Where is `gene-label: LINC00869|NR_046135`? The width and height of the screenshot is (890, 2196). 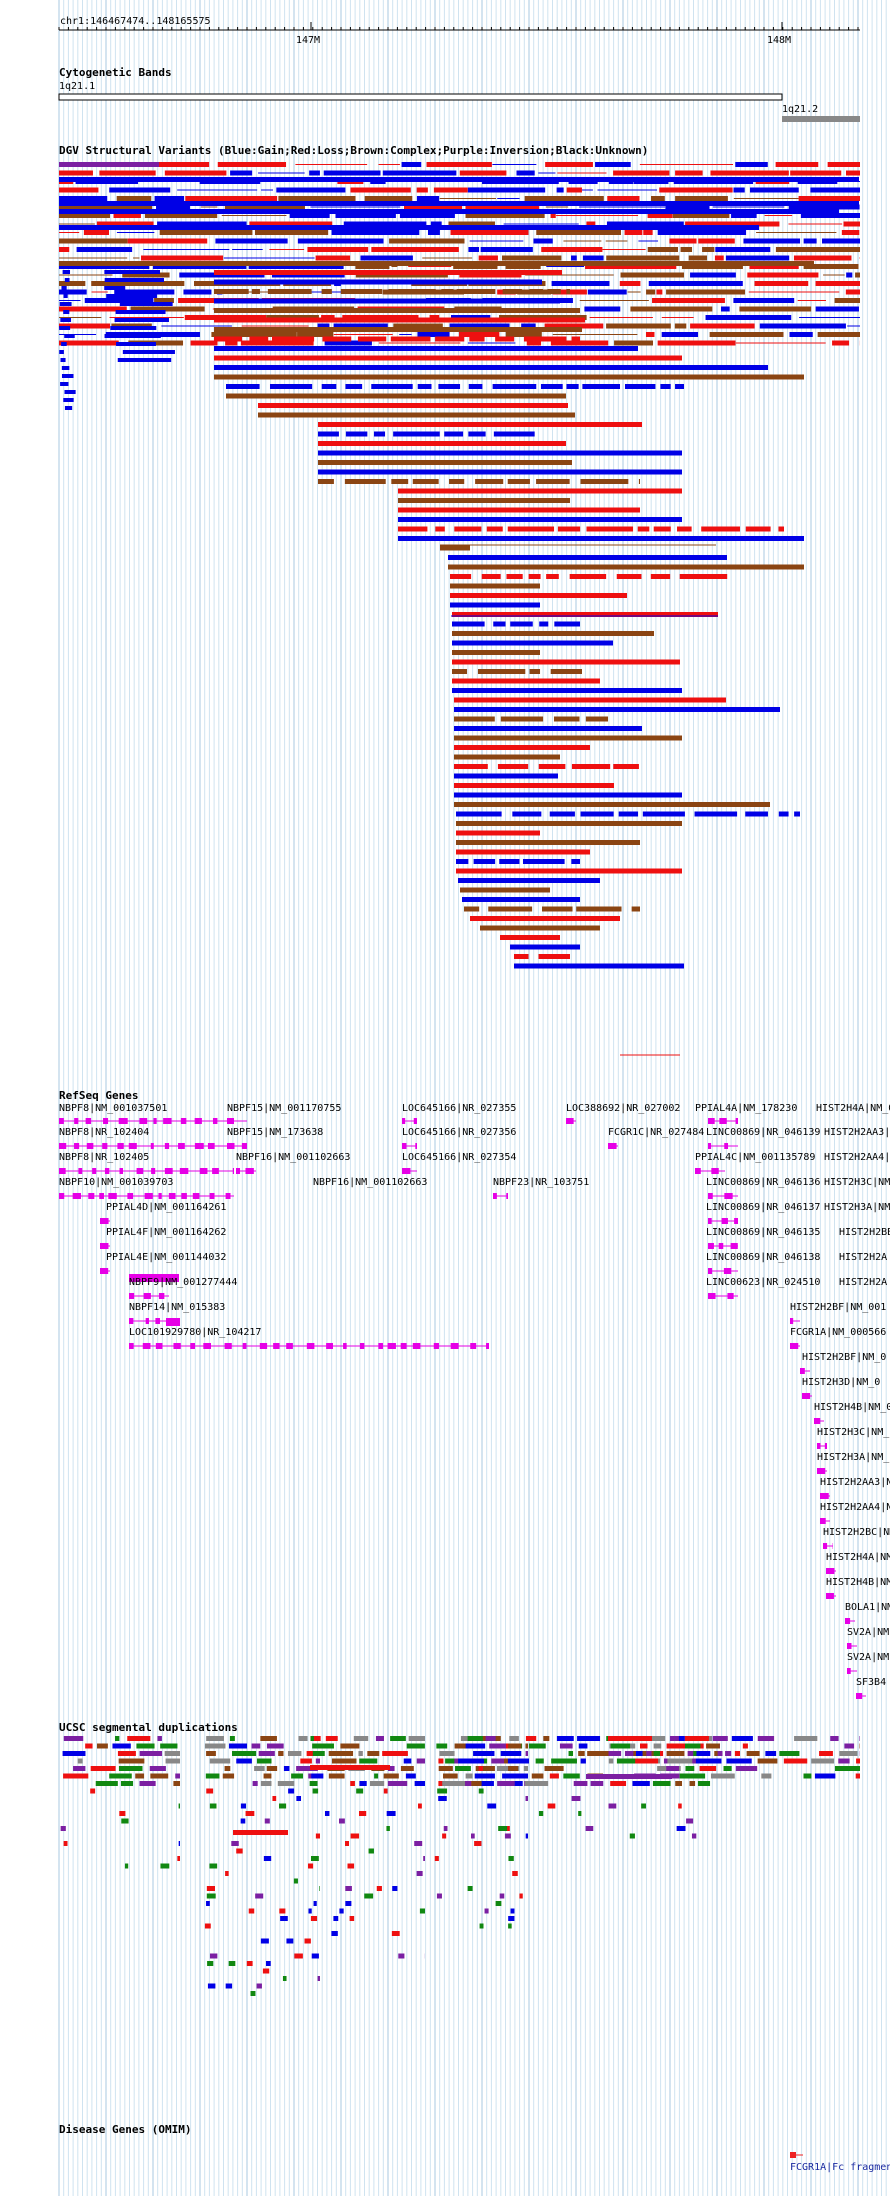 gene-label: LINC00869|NR_046135 is located at coordinates (763, 1232).